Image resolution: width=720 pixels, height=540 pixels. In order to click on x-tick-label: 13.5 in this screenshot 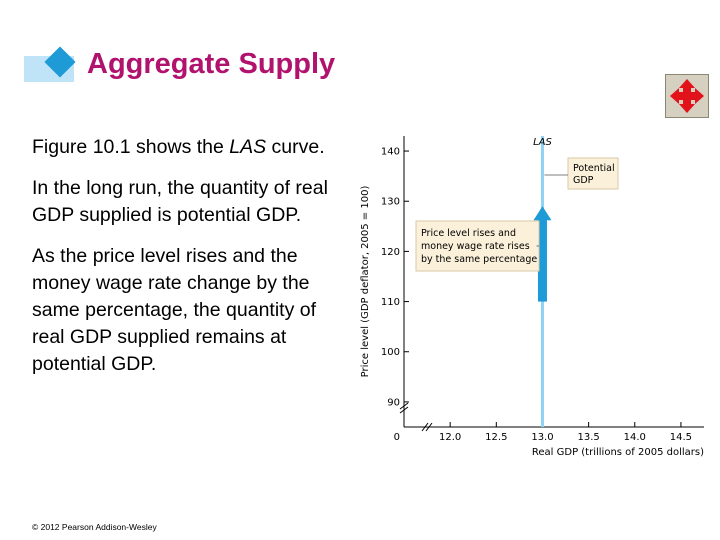, I will do `click(588, 437)`.